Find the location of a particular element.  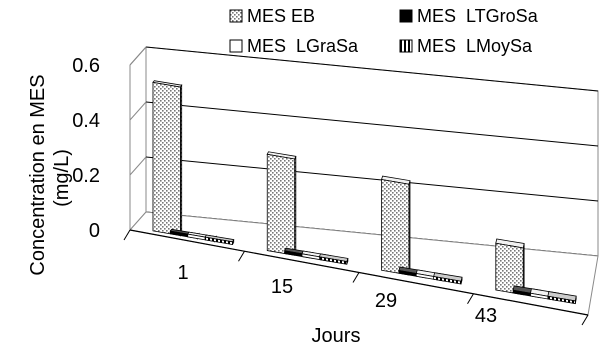

x-category-label: 43 is located at coordinates (486, 316).